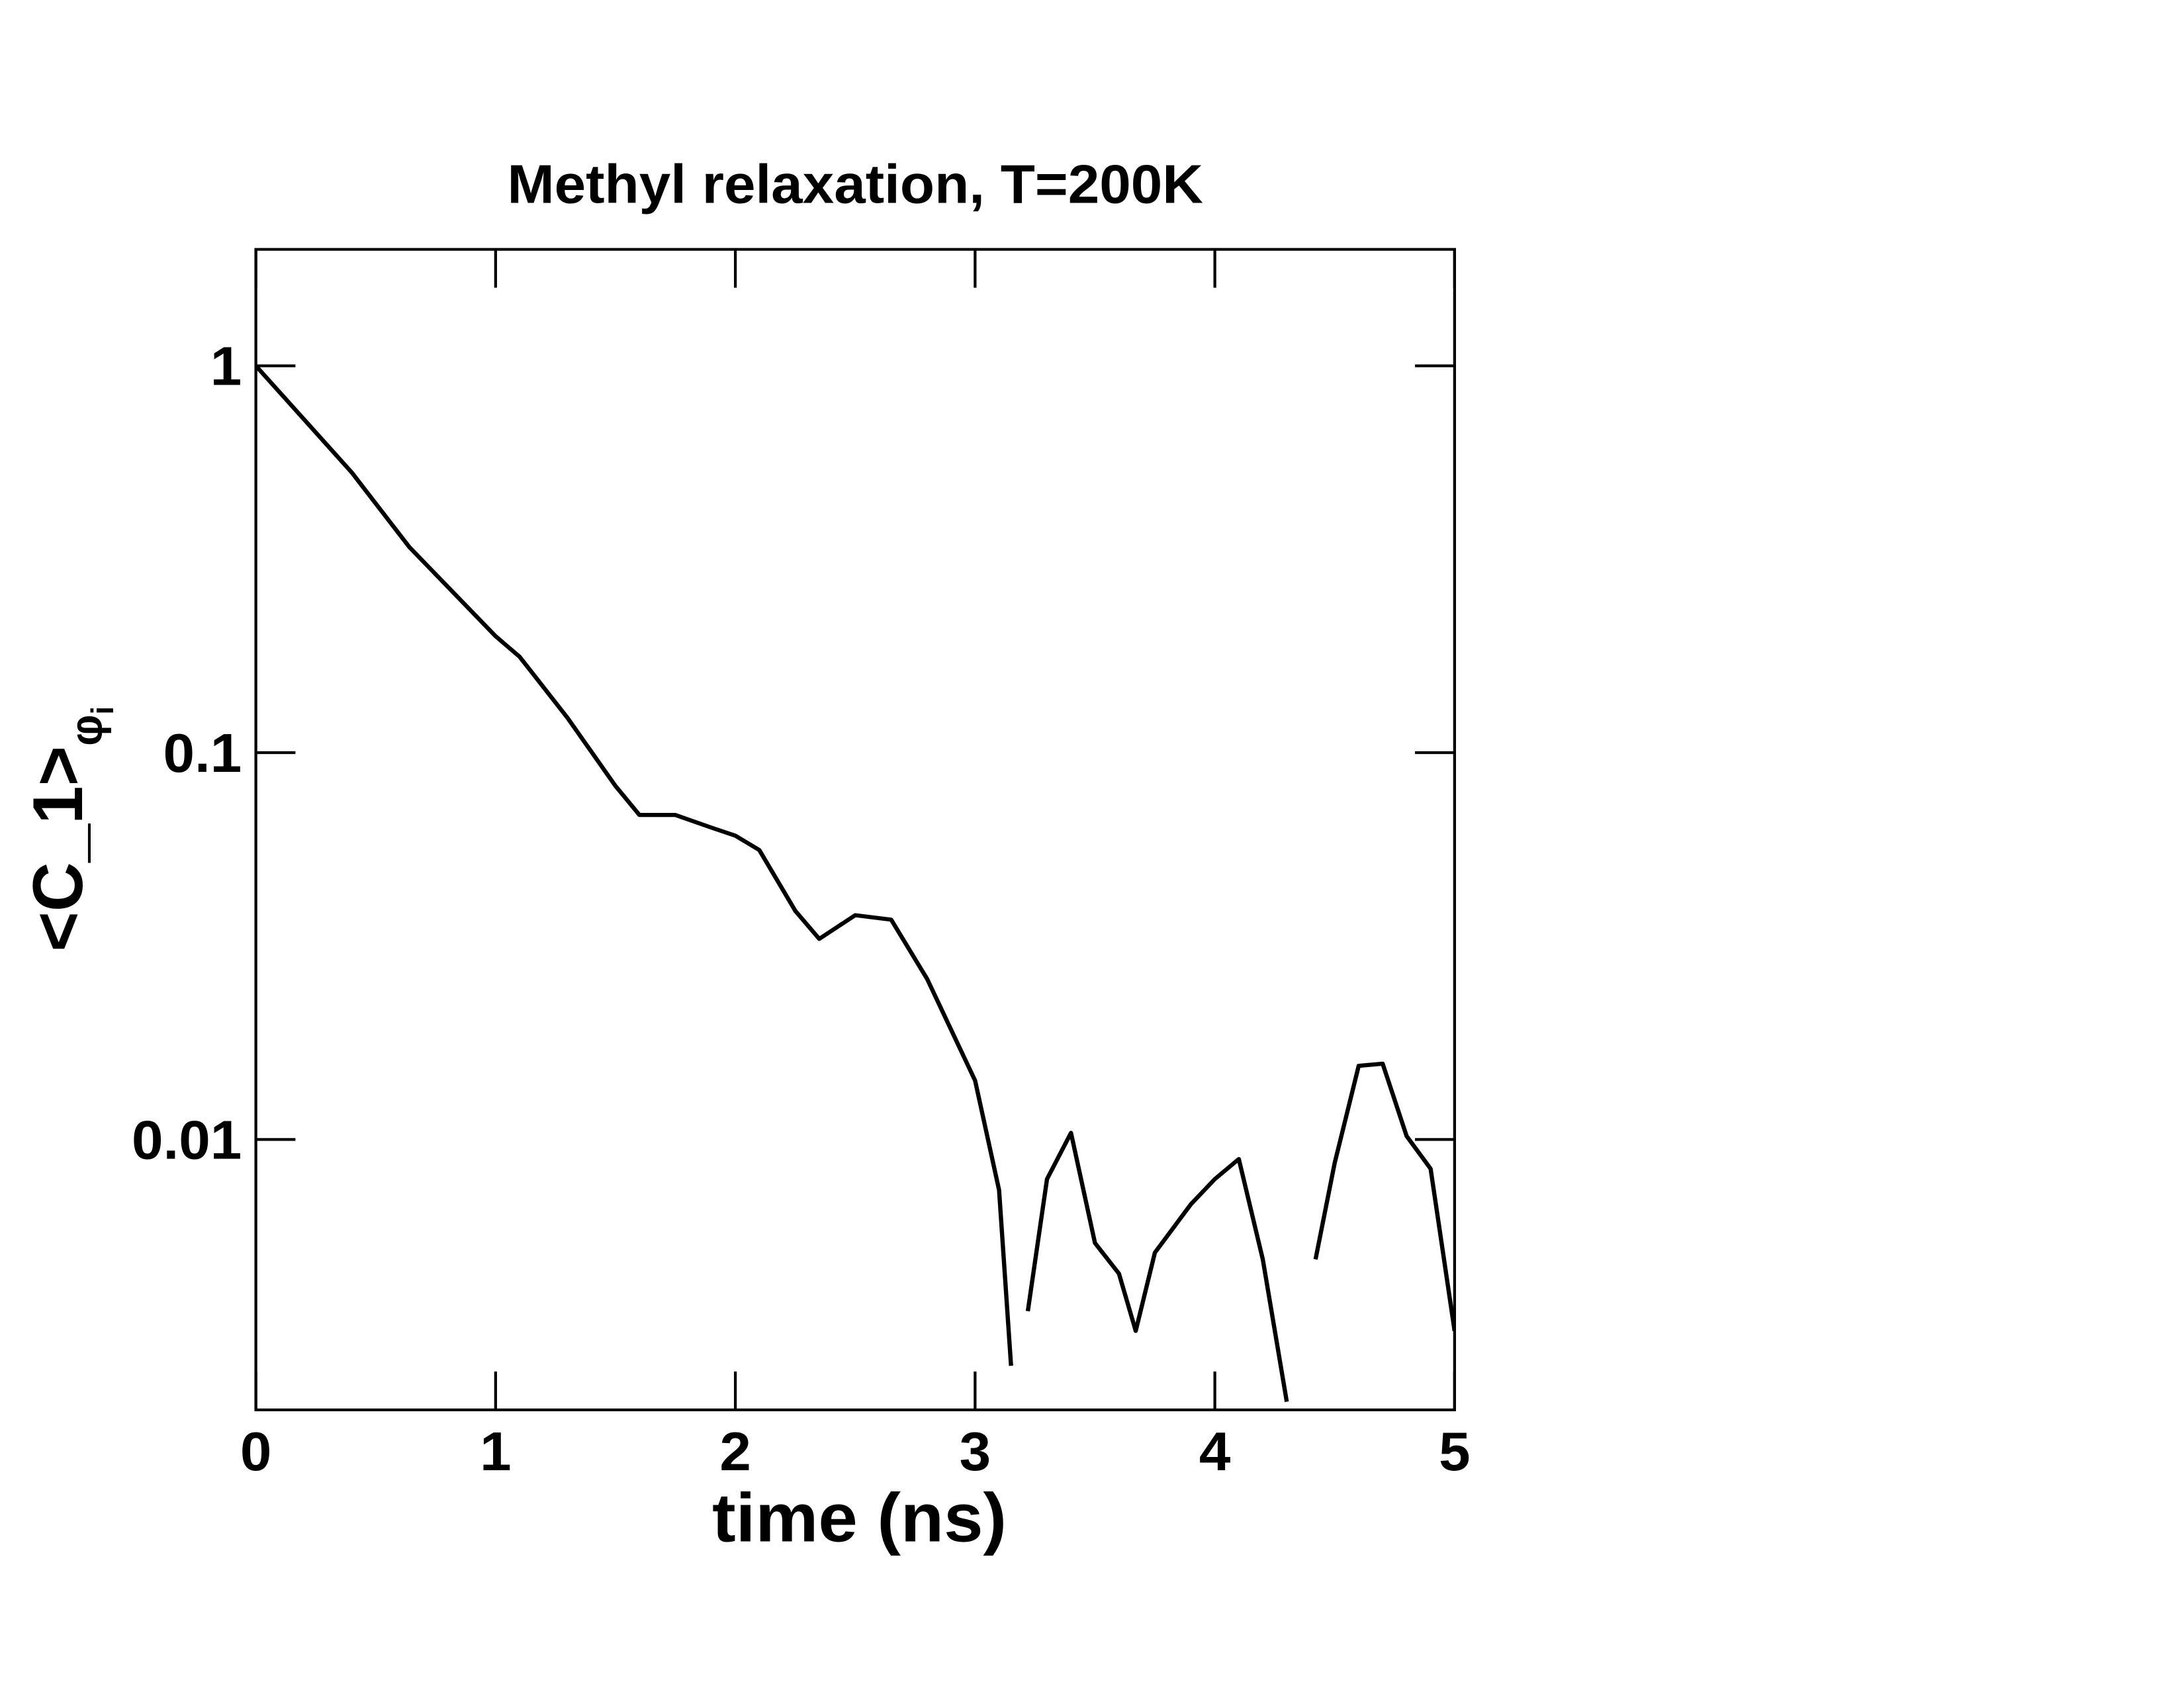  I want to click on y-axis-label-subsub: i, so click(103, 710).